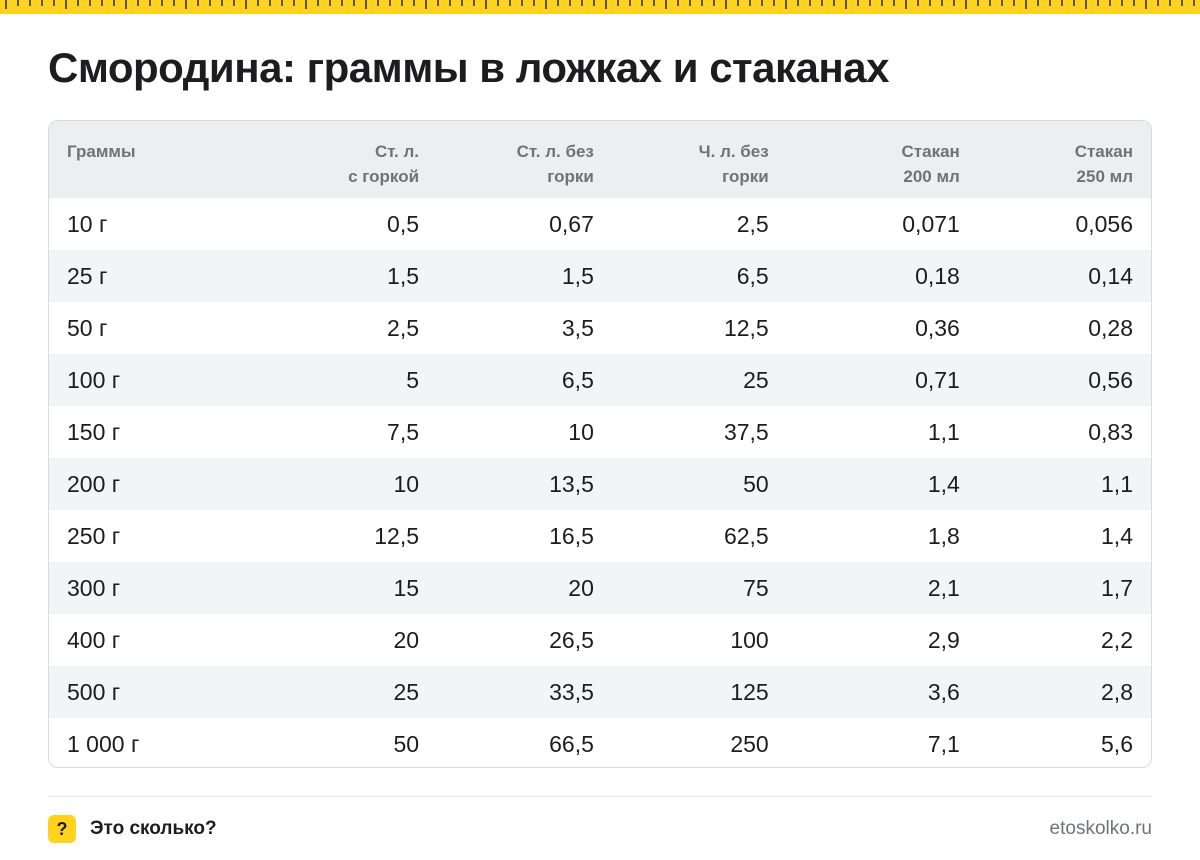 The image size is (1200, 860). I want to click on table-row: 50 г 2,5 3,5 12,5 0,36 0,28, so click(600, 328).